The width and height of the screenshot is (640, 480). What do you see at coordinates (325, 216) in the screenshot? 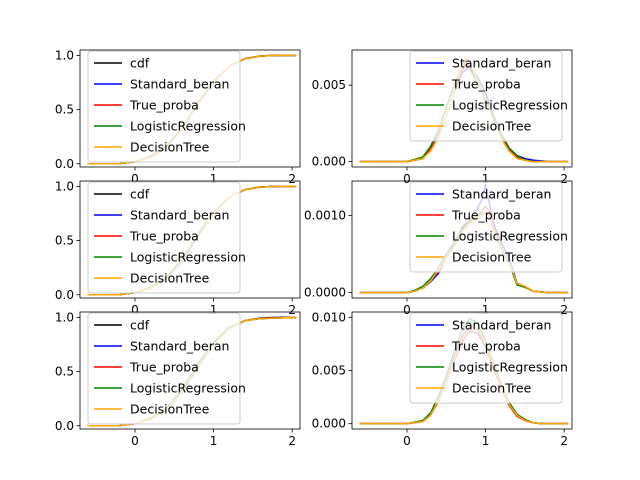
I see `y-tick-label: 0.0010` at bounding box center [325, 216].